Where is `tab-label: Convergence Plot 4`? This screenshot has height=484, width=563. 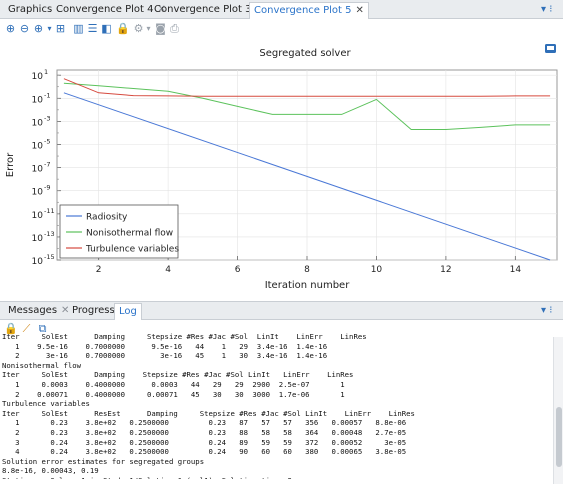
tab-label: Convergence Plot 4 is located at coordinates (105, 9).